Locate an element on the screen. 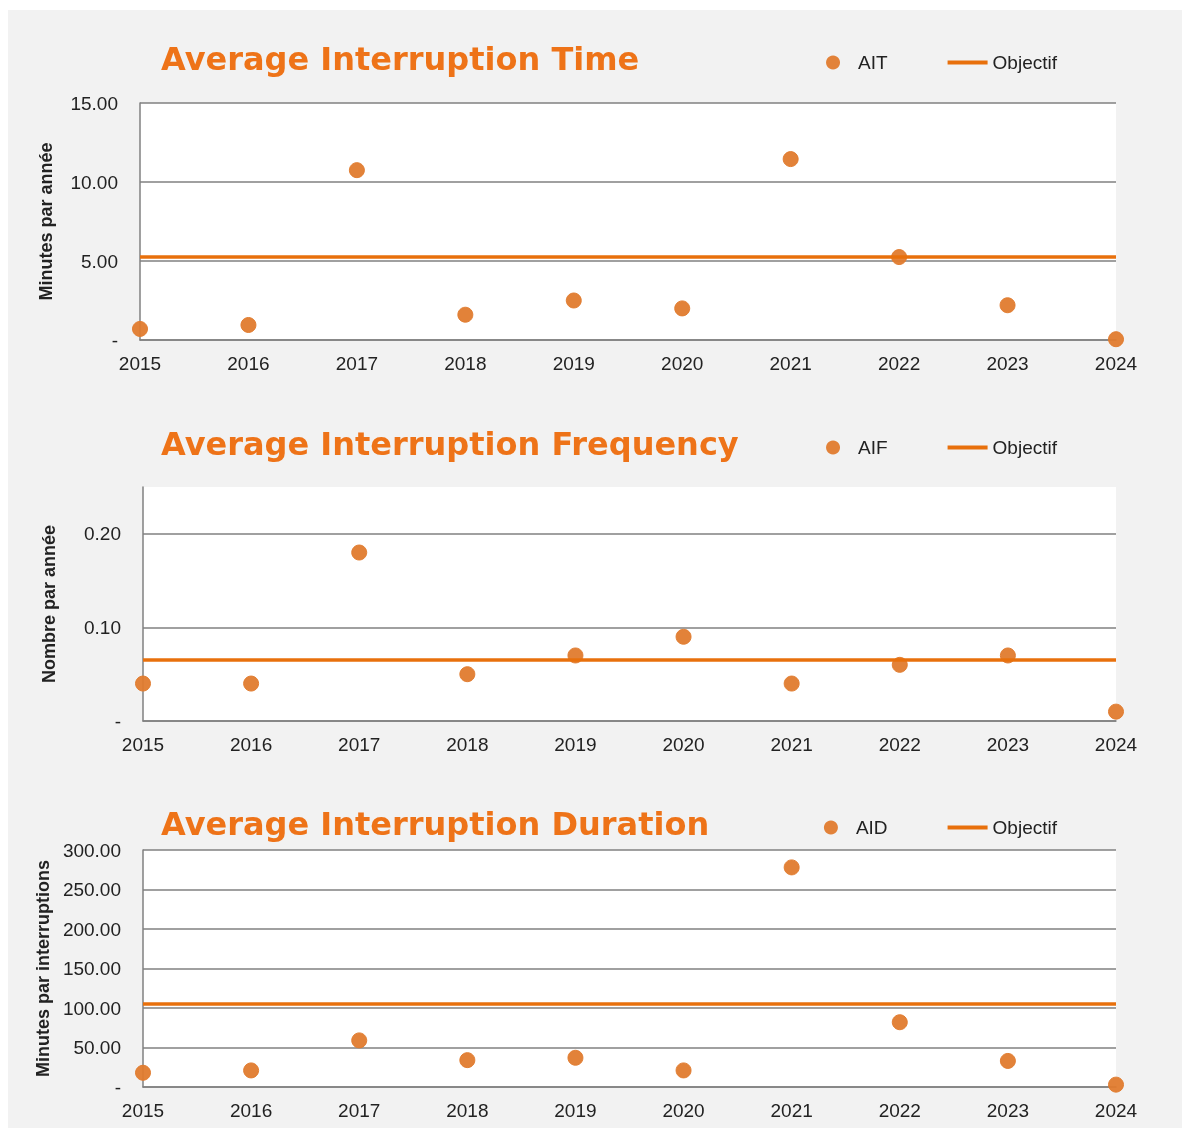 The width and height of the screenshot is (1190, 1128). chart-title: Average Interruption Frequency is located at coordinates (450, 444).